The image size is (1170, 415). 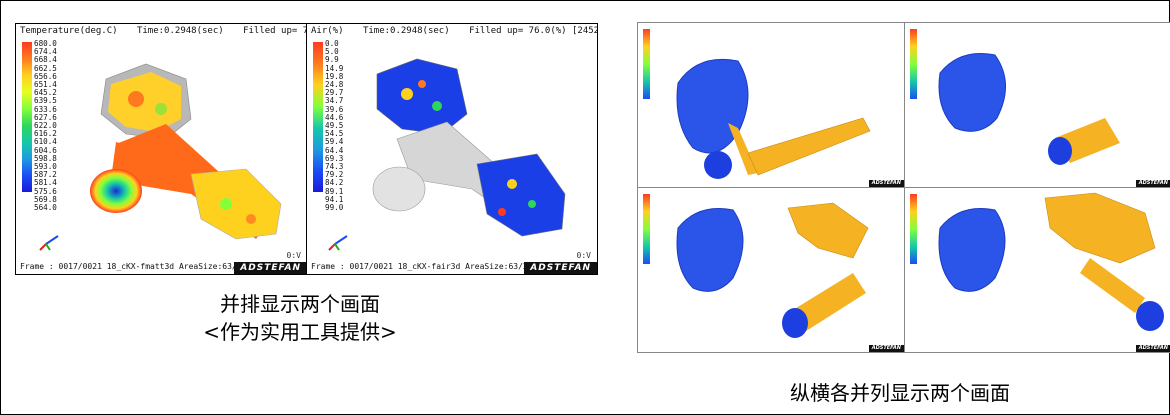 I want to click on legend-value: 651.4, so click(x=45, y=85).